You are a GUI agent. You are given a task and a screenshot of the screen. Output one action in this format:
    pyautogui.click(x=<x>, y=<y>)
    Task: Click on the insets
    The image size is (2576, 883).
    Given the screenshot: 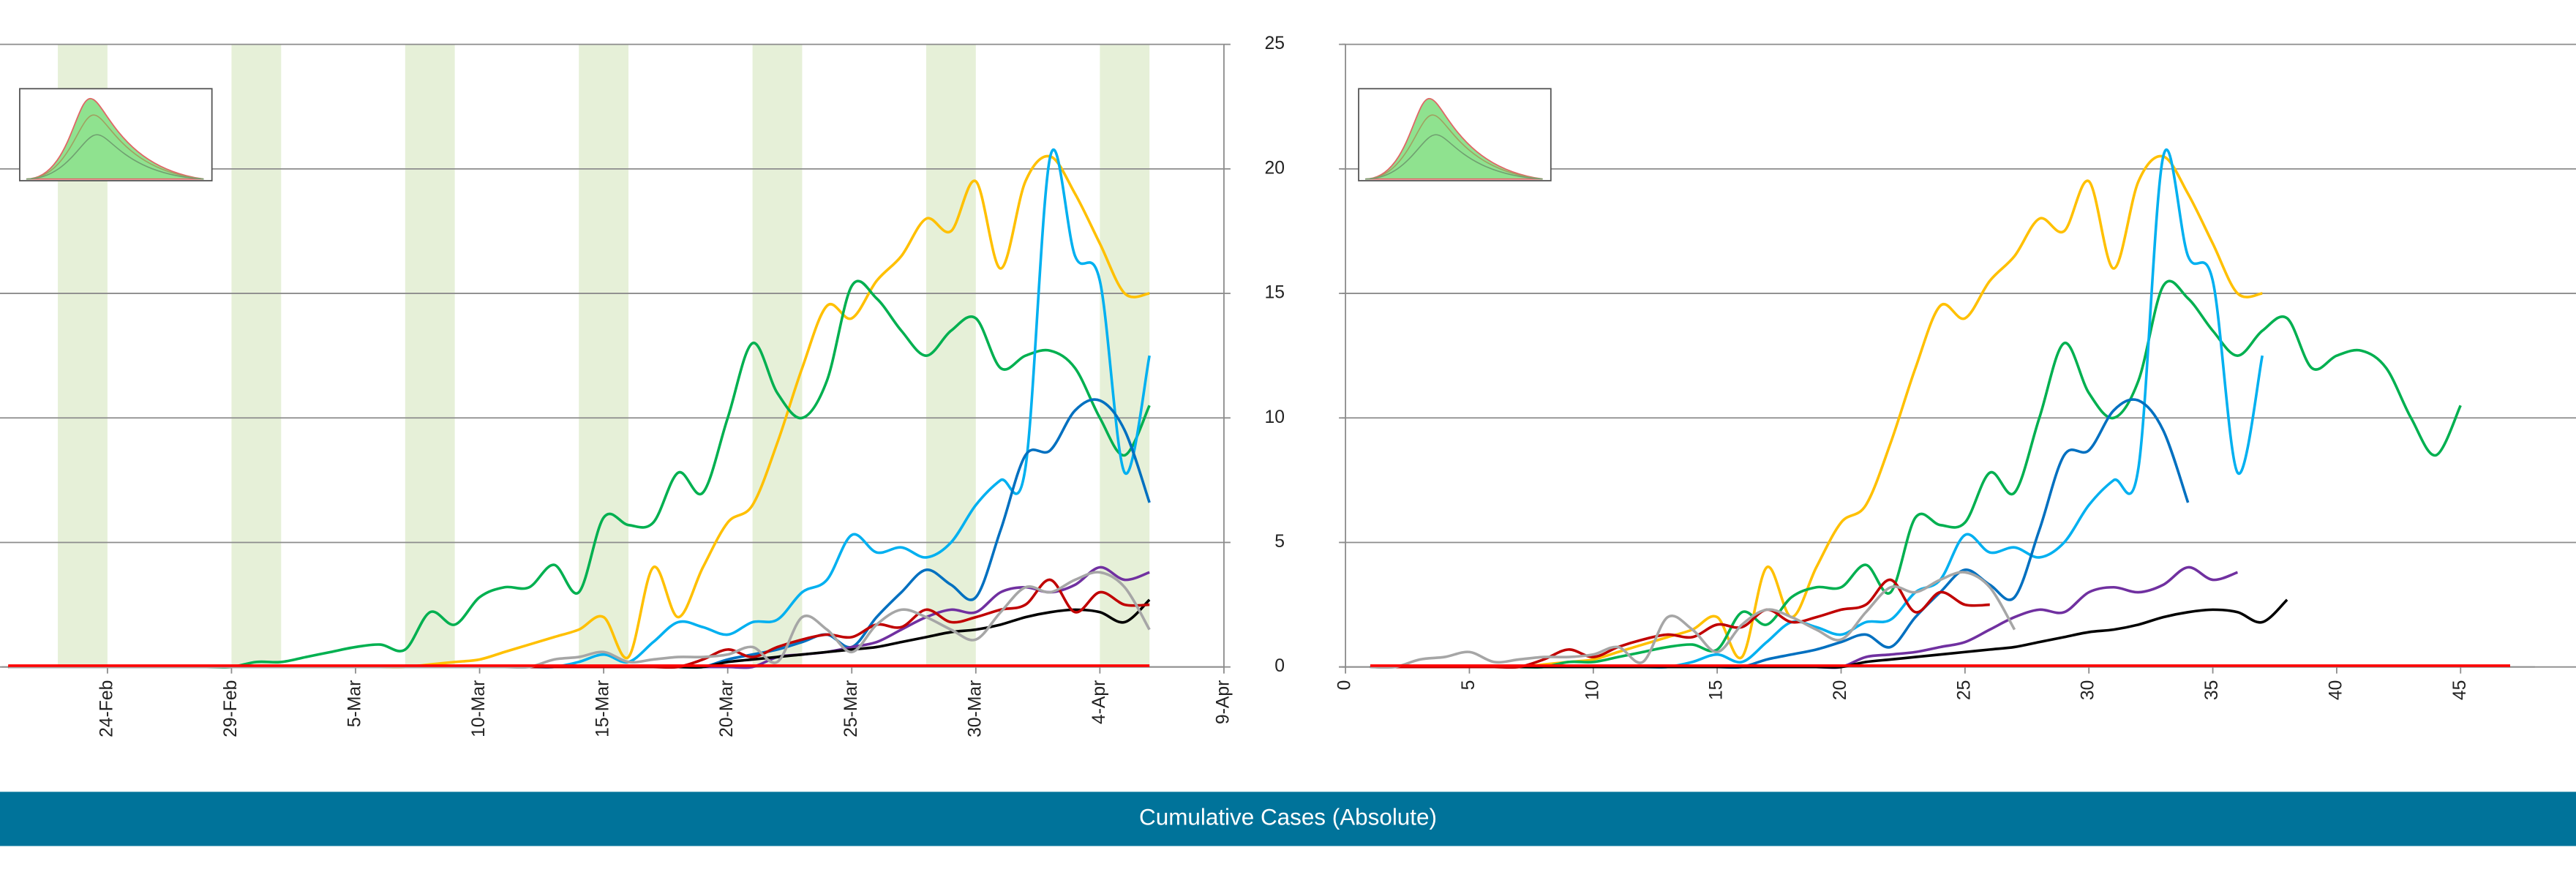 What is the action you would take?
    pyautogui.click(x=785, y=134)
    